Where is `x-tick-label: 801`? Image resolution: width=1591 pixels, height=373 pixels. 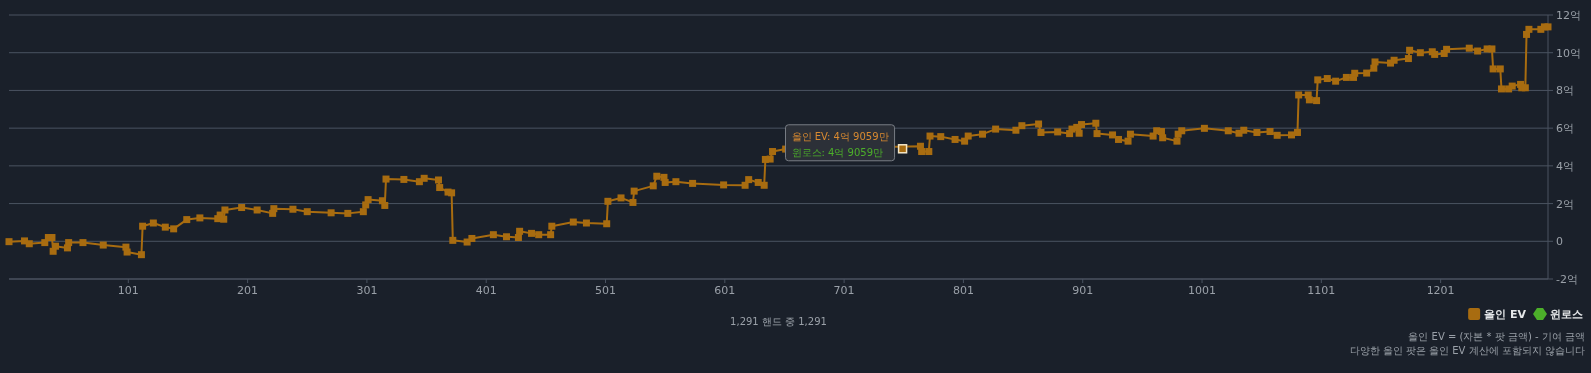 x-tick-label: 801 is located at coordinates (963, 290).